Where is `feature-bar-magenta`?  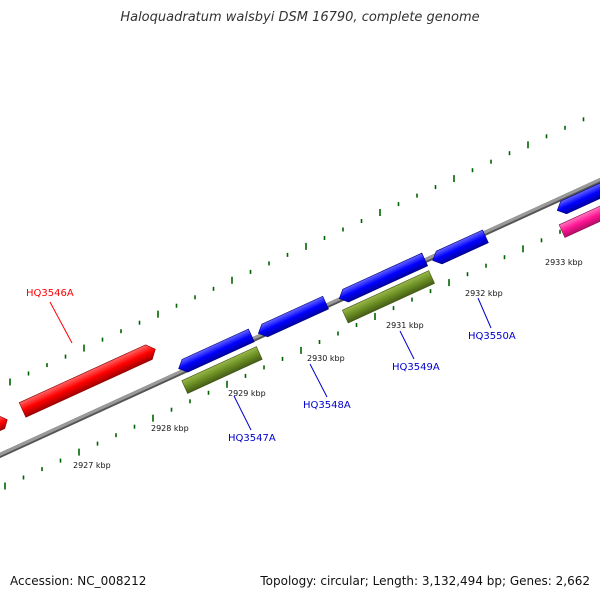 feature-bar-magenta is located at coordinates (579, 221).